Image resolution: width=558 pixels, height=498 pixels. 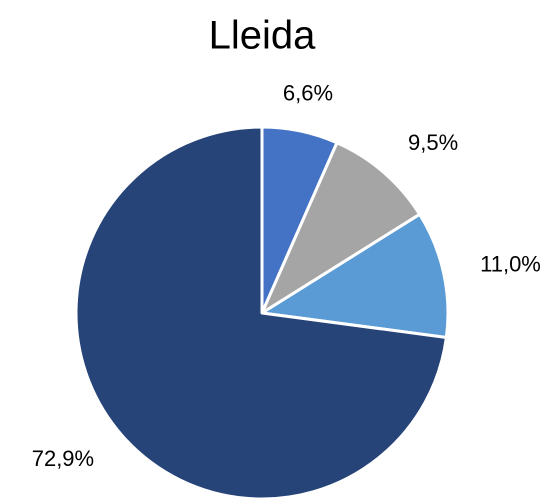 What do you see at coordinates (63, 458) in the screenshot?
I see `data-label: 72,9%` at bounding box center [63, 458].